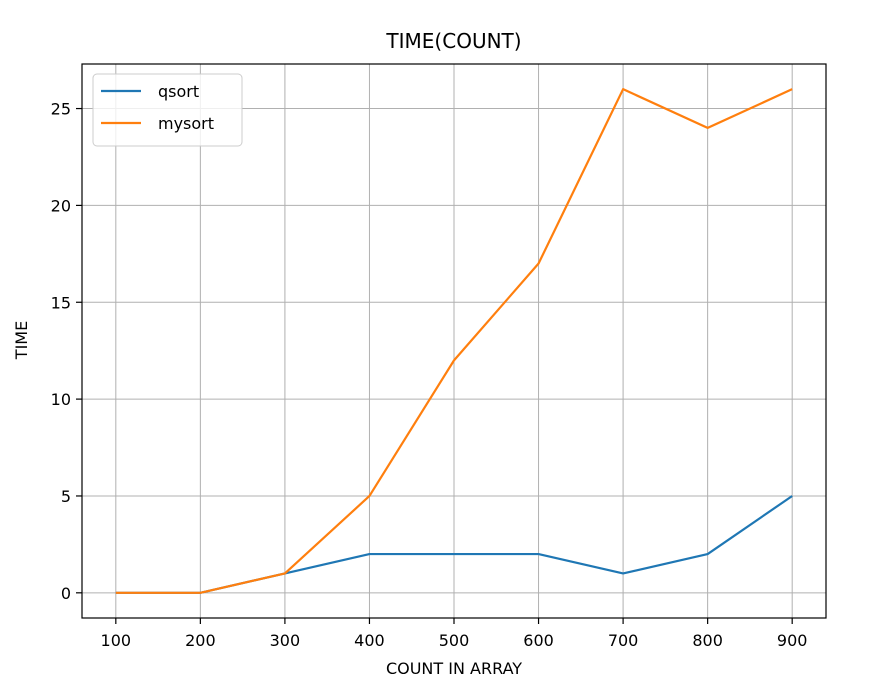 Image resolution: width=888 pixels, height=688 pixels. I want to click on x-tick-label: 400, so click(369, 640).